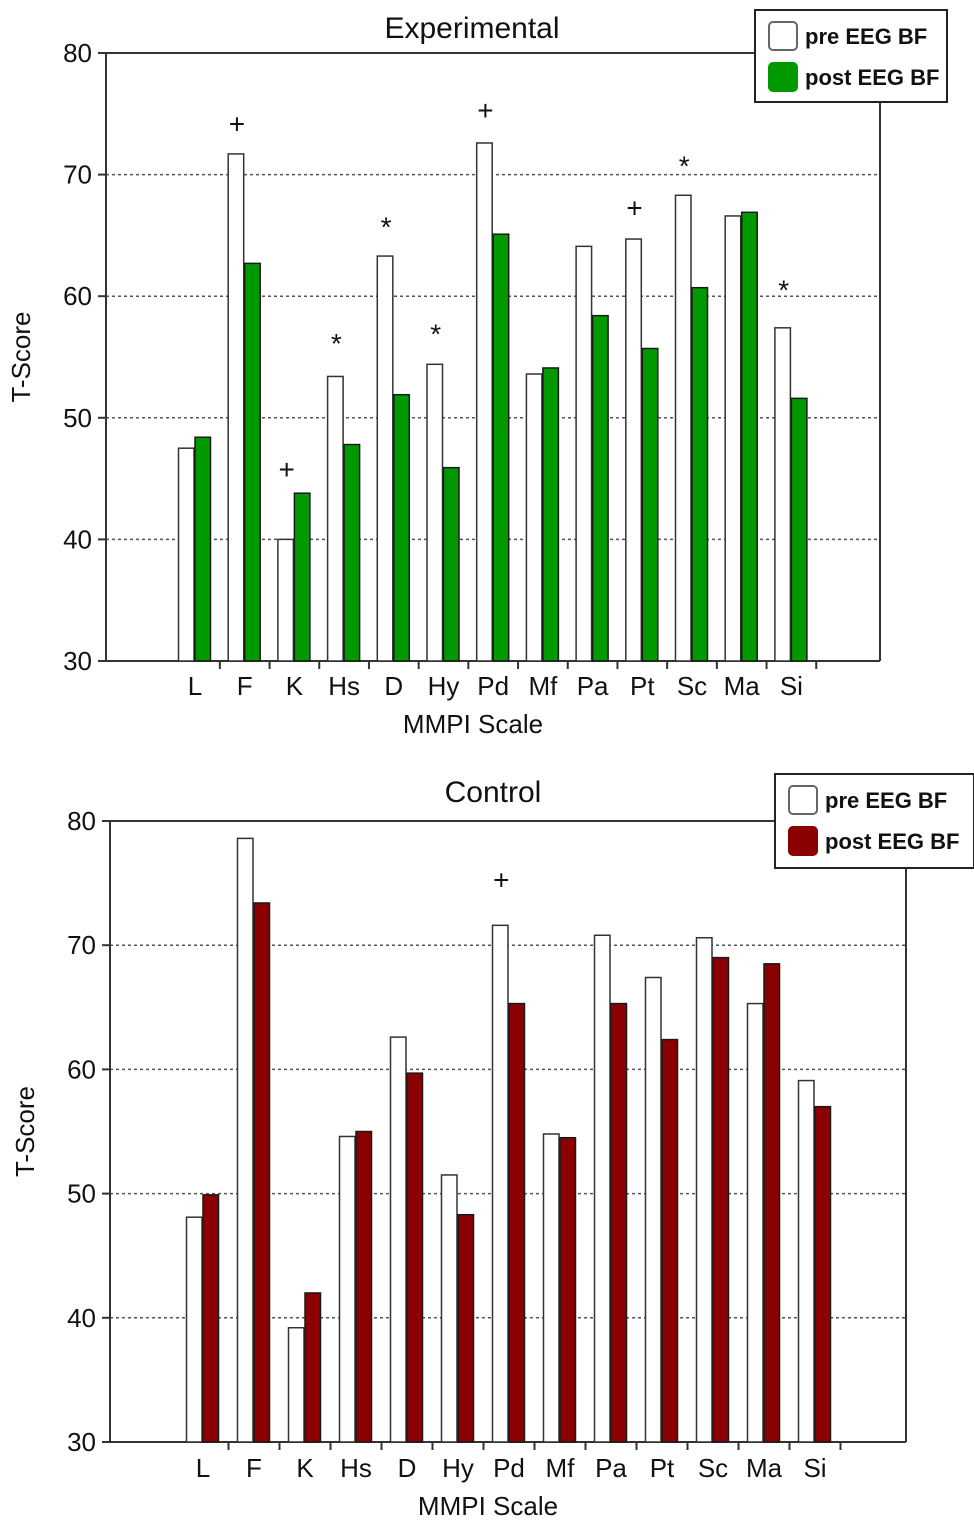 Image resolution: width=974 pixels, height=1522 pixels. What do you see at coordinates (81, 821) in the screenshot?
I see `y-tick-label: 80` at bounding box center [81, 821].